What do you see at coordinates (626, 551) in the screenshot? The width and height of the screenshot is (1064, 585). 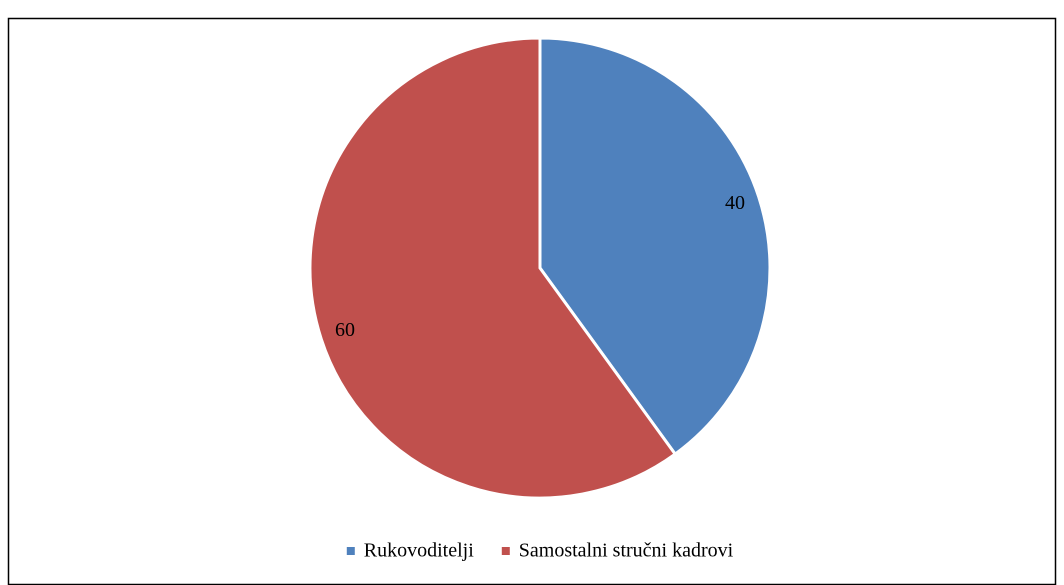 I see `legend-label: Samostalni stručni kadrovi` at bounding box center [626, 551].